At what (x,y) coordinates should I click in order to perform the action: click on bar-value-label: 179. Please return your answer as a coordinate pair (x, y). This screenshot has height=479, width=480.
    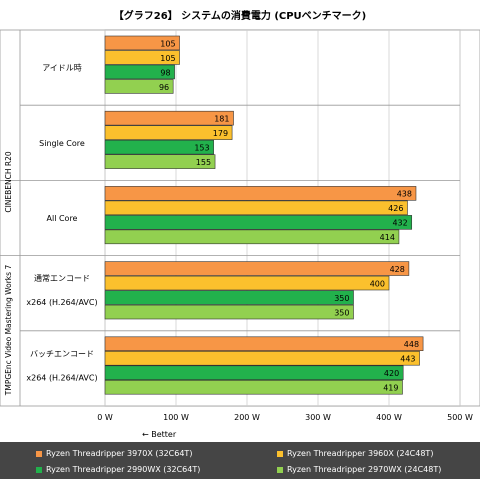
    Looking at the image, I should click on (220, 133).